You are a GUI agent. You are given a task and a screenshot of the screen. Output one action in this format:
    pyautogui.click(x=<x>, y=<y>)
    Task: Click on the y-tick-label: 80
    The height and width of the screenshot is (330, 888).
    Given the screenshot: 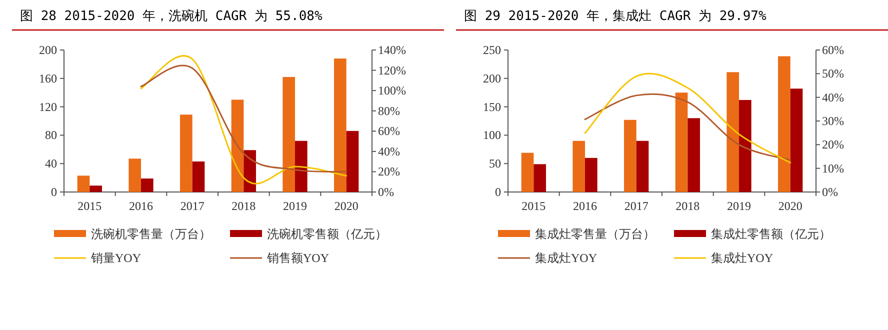 What is the action you would take?
    pyautogui.click(x=51, y=135)
    